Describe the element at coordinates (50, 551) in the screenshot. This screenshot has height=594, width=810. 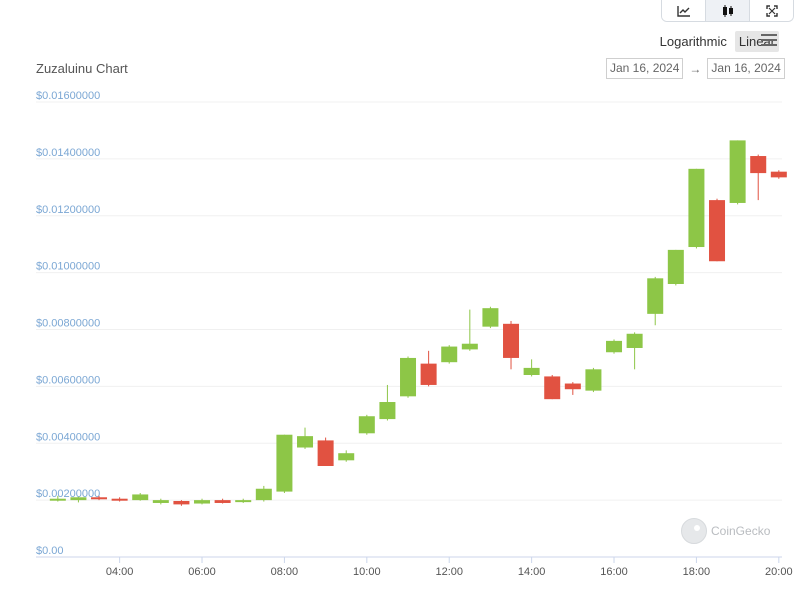
I see `y-tick-label: $0.00` at that location.